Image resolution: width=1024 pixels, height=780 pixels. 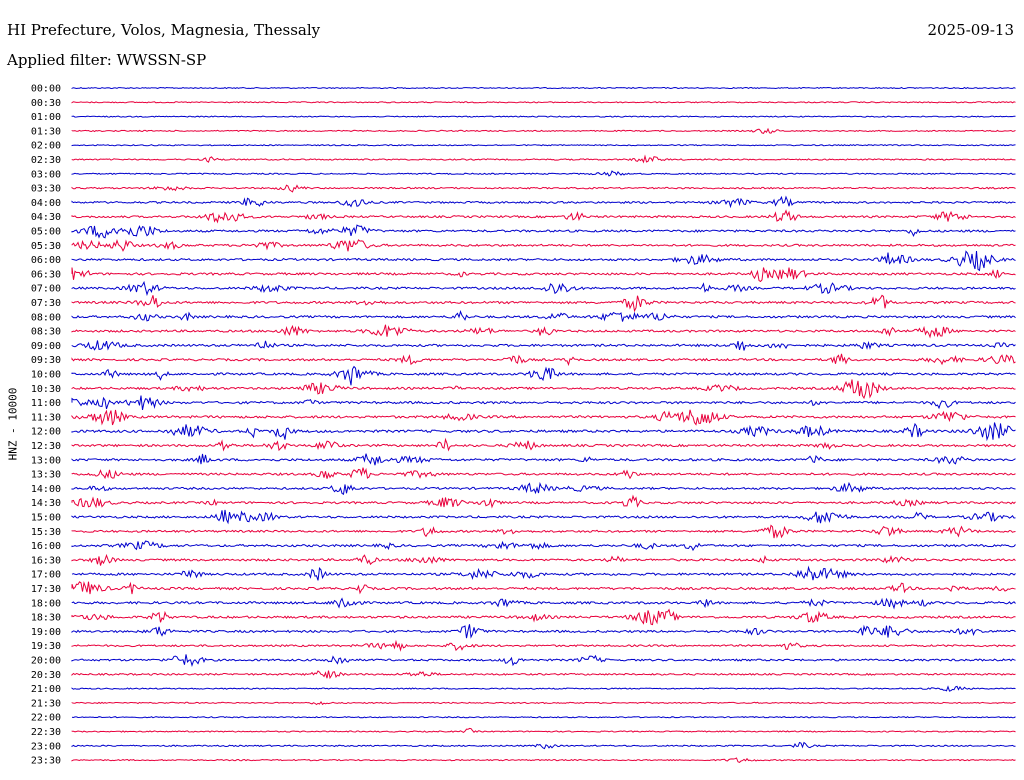 What do you see at coordinates (46, 503) in the screenshot?
I see `y-tick-label: 14:30` at bounding box center [46, 503].